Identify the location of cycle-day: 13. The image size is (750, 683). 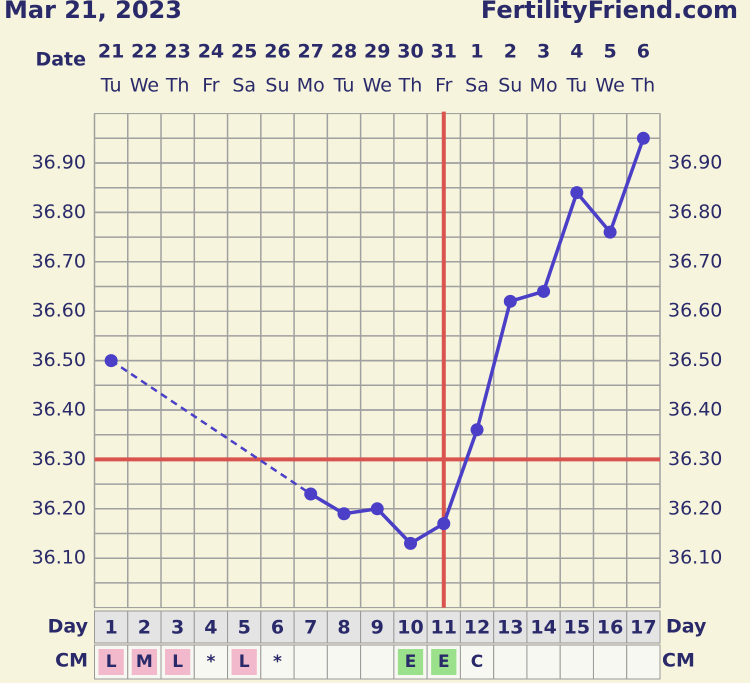
(510, 628).